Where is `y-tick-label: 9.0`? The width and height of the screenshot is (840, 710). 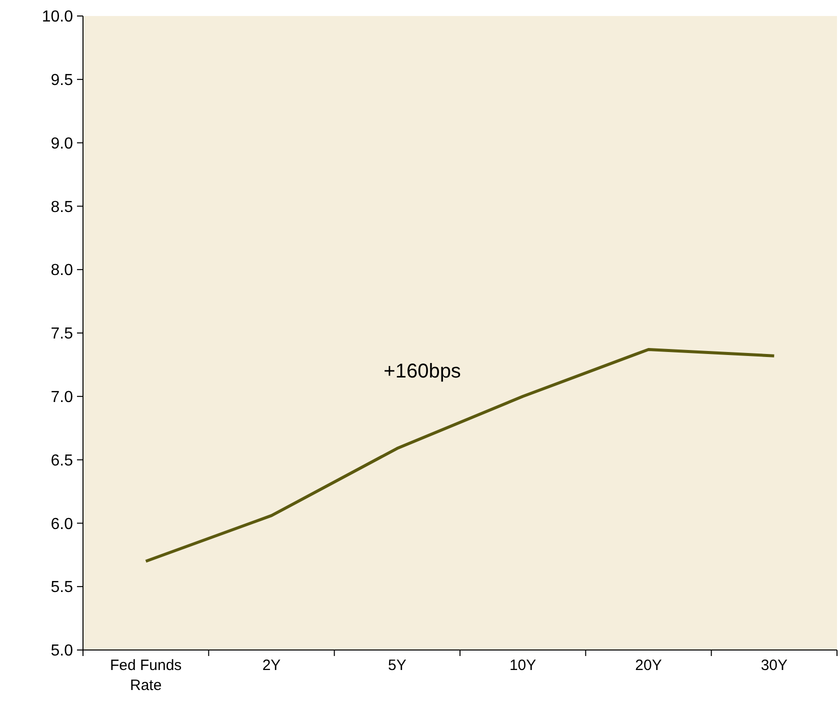
y-tick-label: 9.0 is located at coordinates (62, 143).